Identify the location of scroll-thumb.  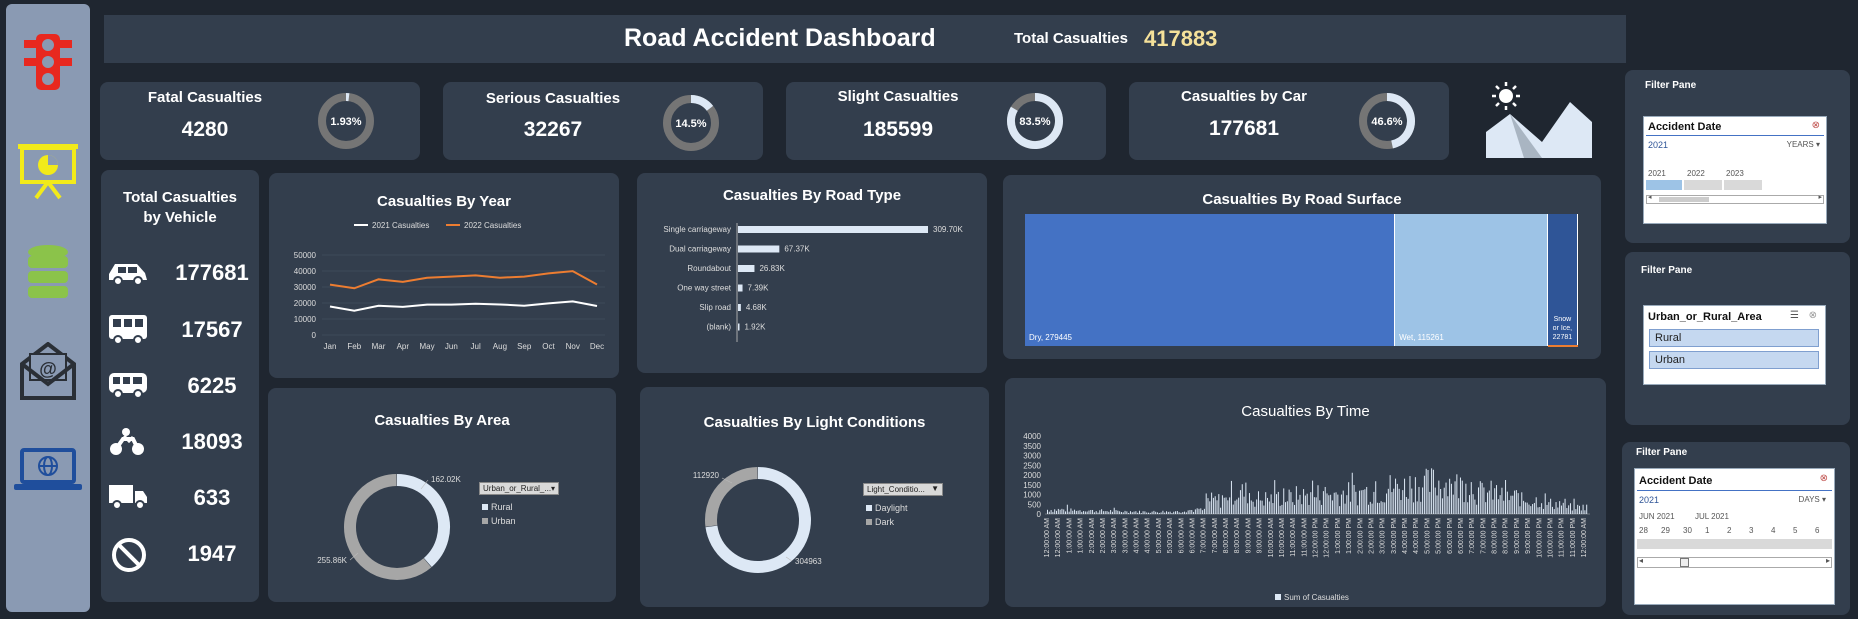
(1684, 562).